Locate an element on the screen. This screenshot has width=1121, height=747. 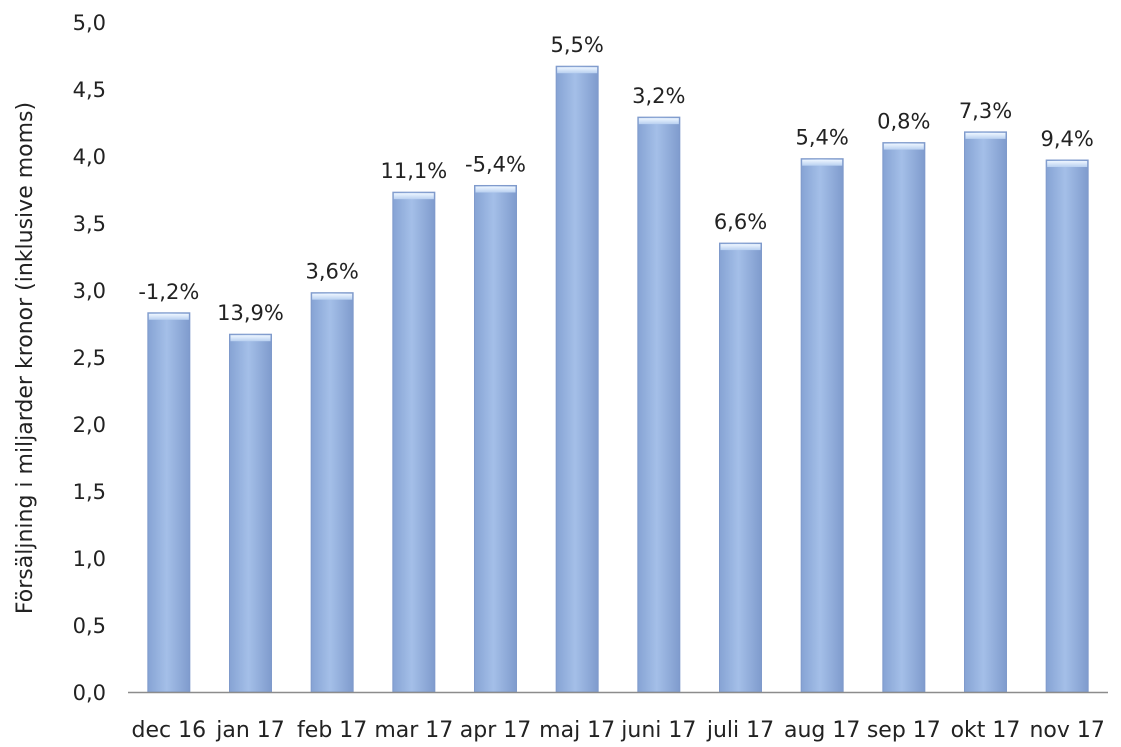
data-label: 0,8% is located at coordinates (903, 122).